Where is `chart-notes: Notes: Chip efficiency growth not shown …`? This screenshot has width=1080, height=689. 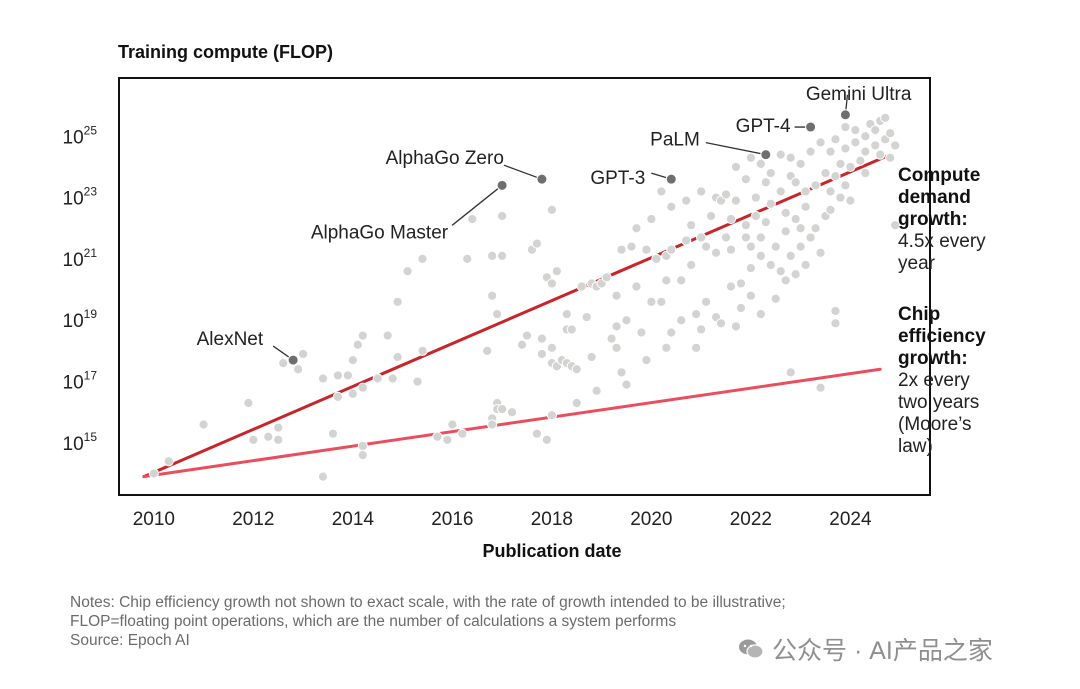
chart-notes: Notes: Chip efficiency growth not shown … is located at coordinates (520, 621).